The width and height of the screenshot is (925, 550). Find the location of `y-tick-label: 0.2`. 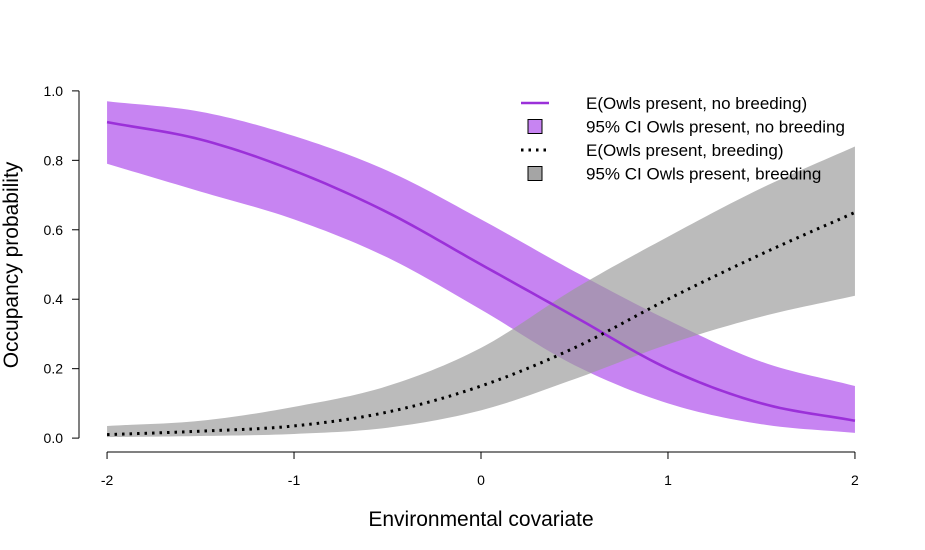

y-tick-label: 0.2 is located at coordinates (54, 369).